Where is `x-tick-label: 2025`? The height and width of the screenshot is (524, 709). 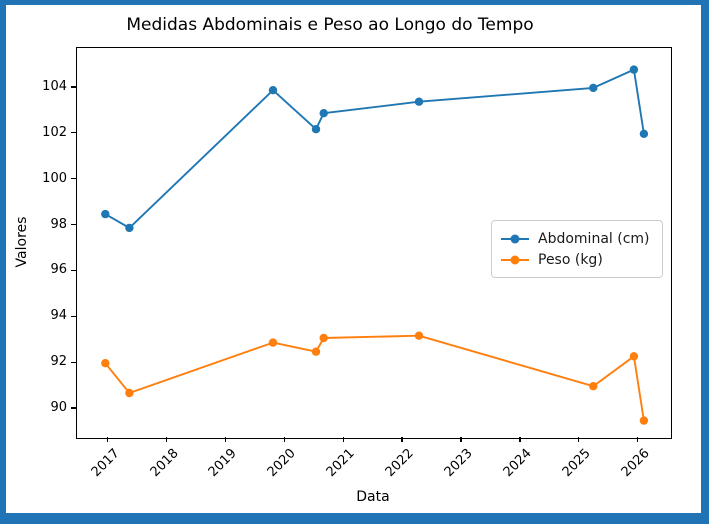 x-tick-label: 2025 is located at coordinates (576, 463).